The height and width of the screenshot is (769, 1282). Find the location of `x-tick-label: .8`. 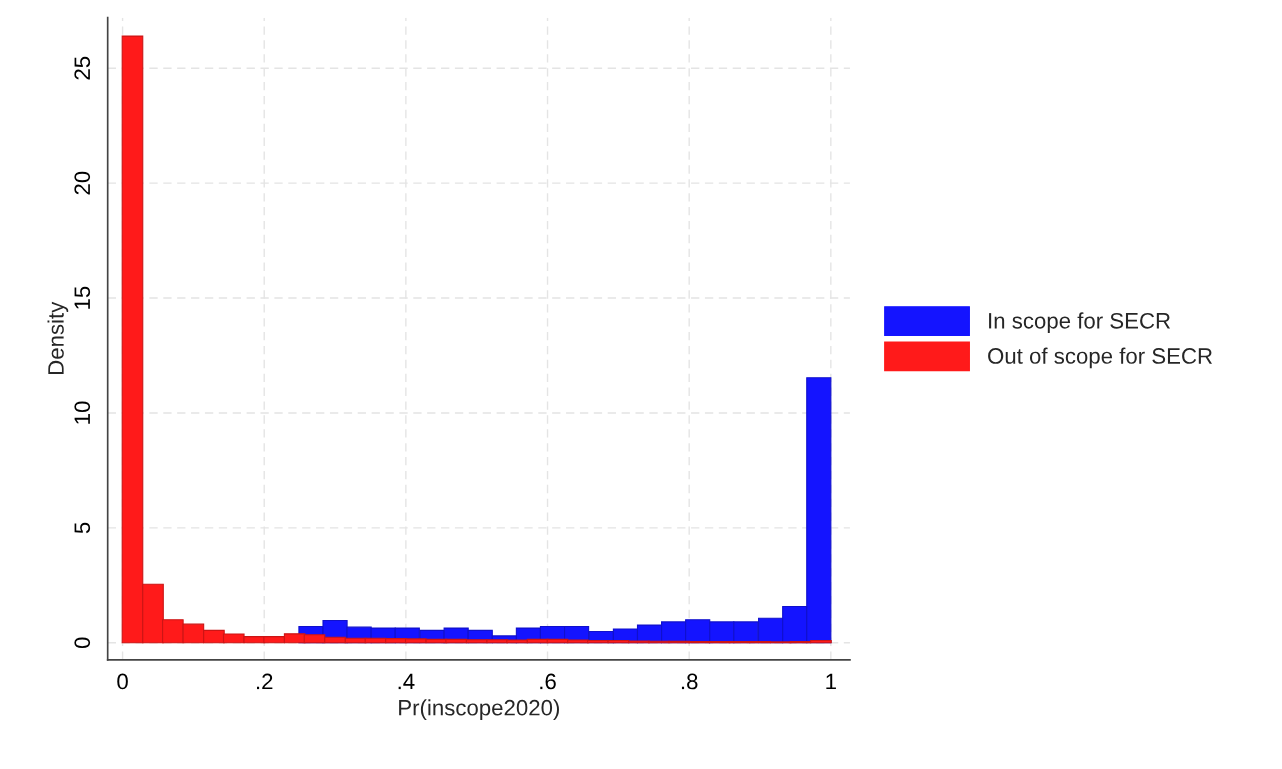

x-tick-label: .8 is located at coordinates (689, 681).